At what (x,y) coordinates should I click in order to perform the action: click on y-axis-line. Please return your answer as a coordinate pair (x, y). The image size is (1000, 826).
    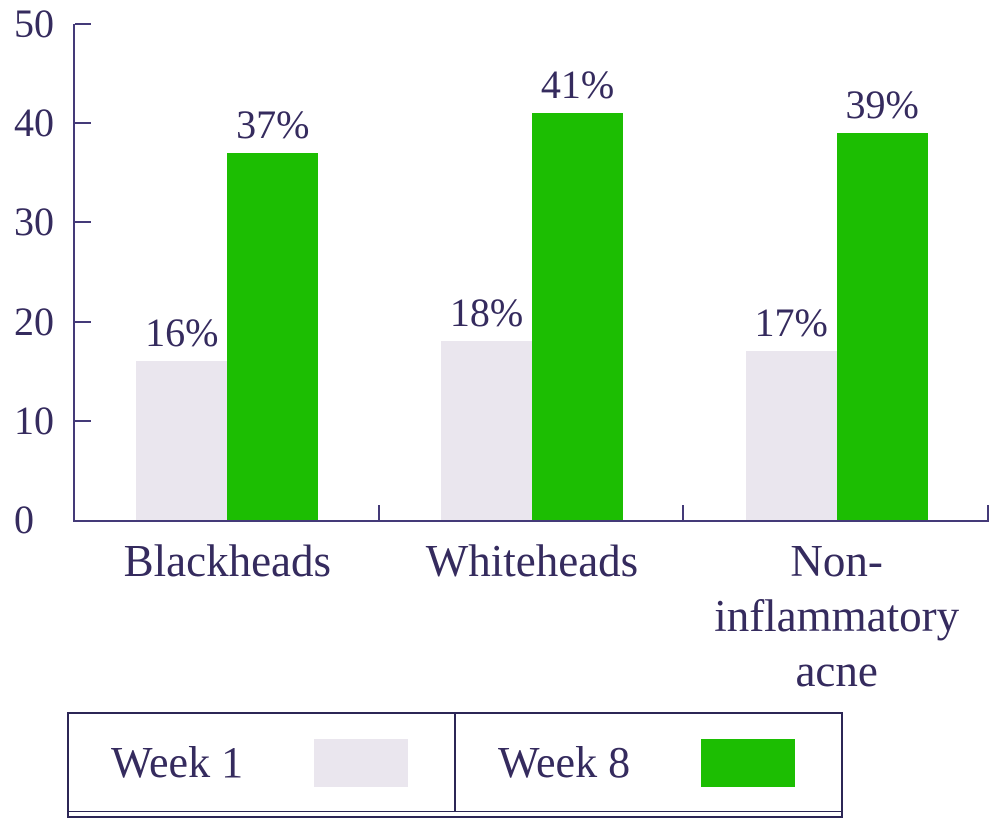
    Looking at the image, I should click on (74, 273).